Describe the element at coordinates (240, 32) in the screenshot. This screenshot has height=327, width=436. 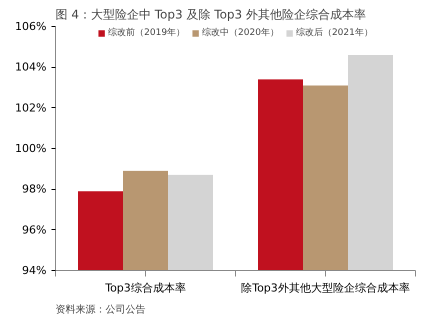
I see `legend-label: 综改中（2020年）` at that location.